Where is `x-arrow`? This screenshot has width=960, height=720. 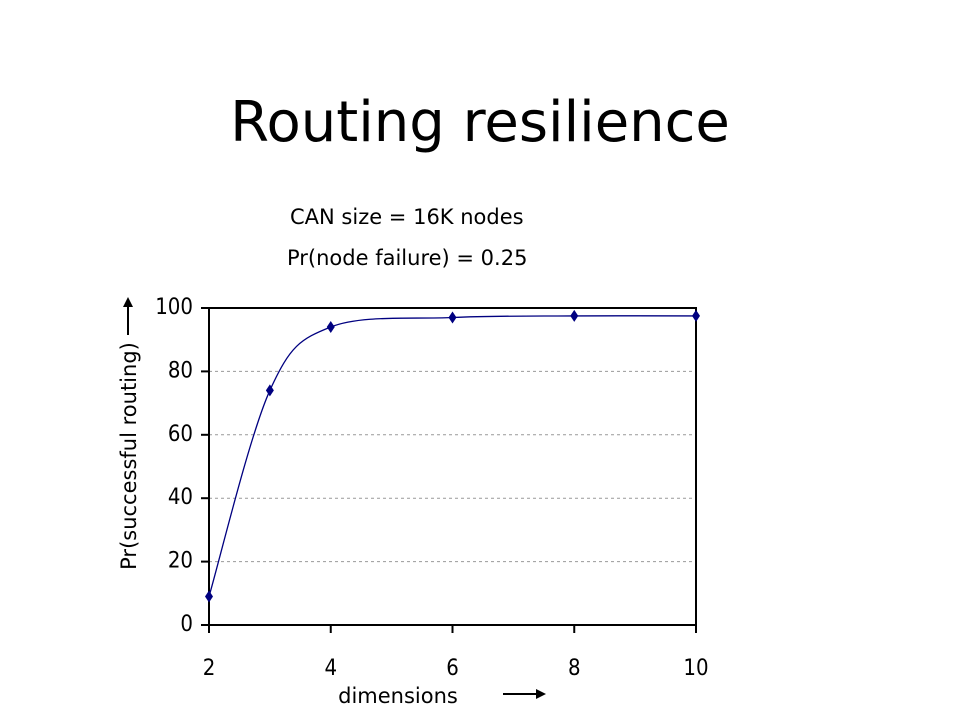 x-arrow is located at coordinates (524, 694).